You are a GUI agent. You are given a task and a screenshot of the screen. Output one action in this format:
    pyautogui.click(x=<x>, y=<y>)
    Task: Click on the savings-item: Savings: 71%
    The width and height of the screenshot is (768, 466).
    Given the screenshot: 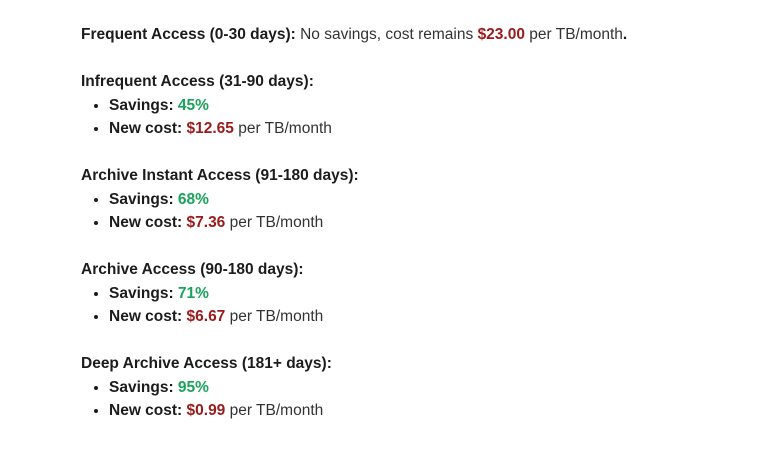 What is the action you would take?
    pyautogui.click(x=418, y=294)
    